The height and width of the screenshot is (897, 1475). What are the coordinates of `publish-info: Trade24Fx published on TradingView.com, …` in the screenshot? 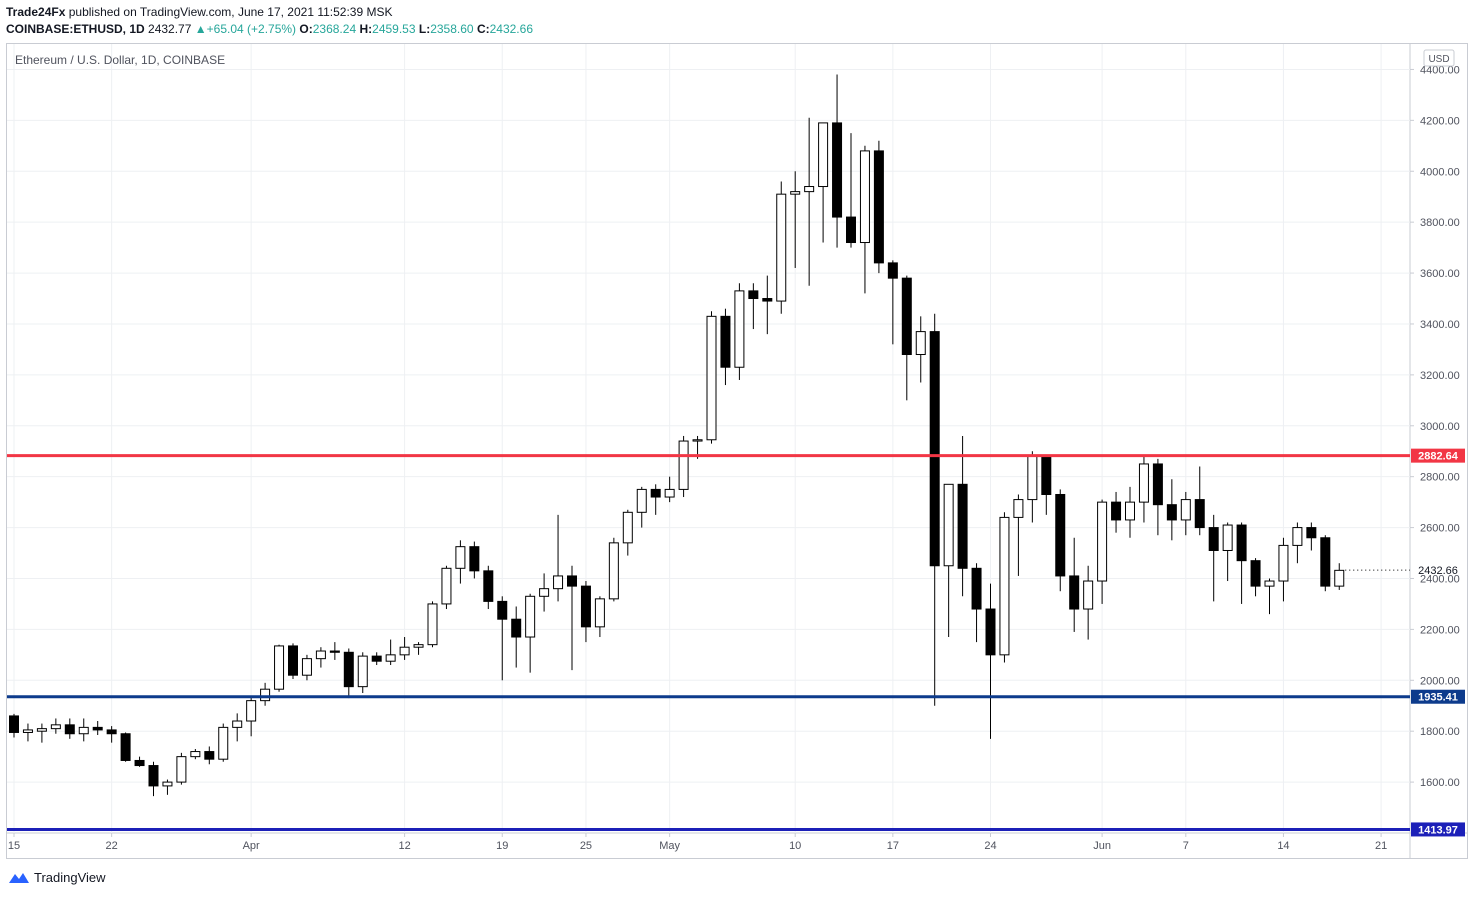 It's located at (199, 12).